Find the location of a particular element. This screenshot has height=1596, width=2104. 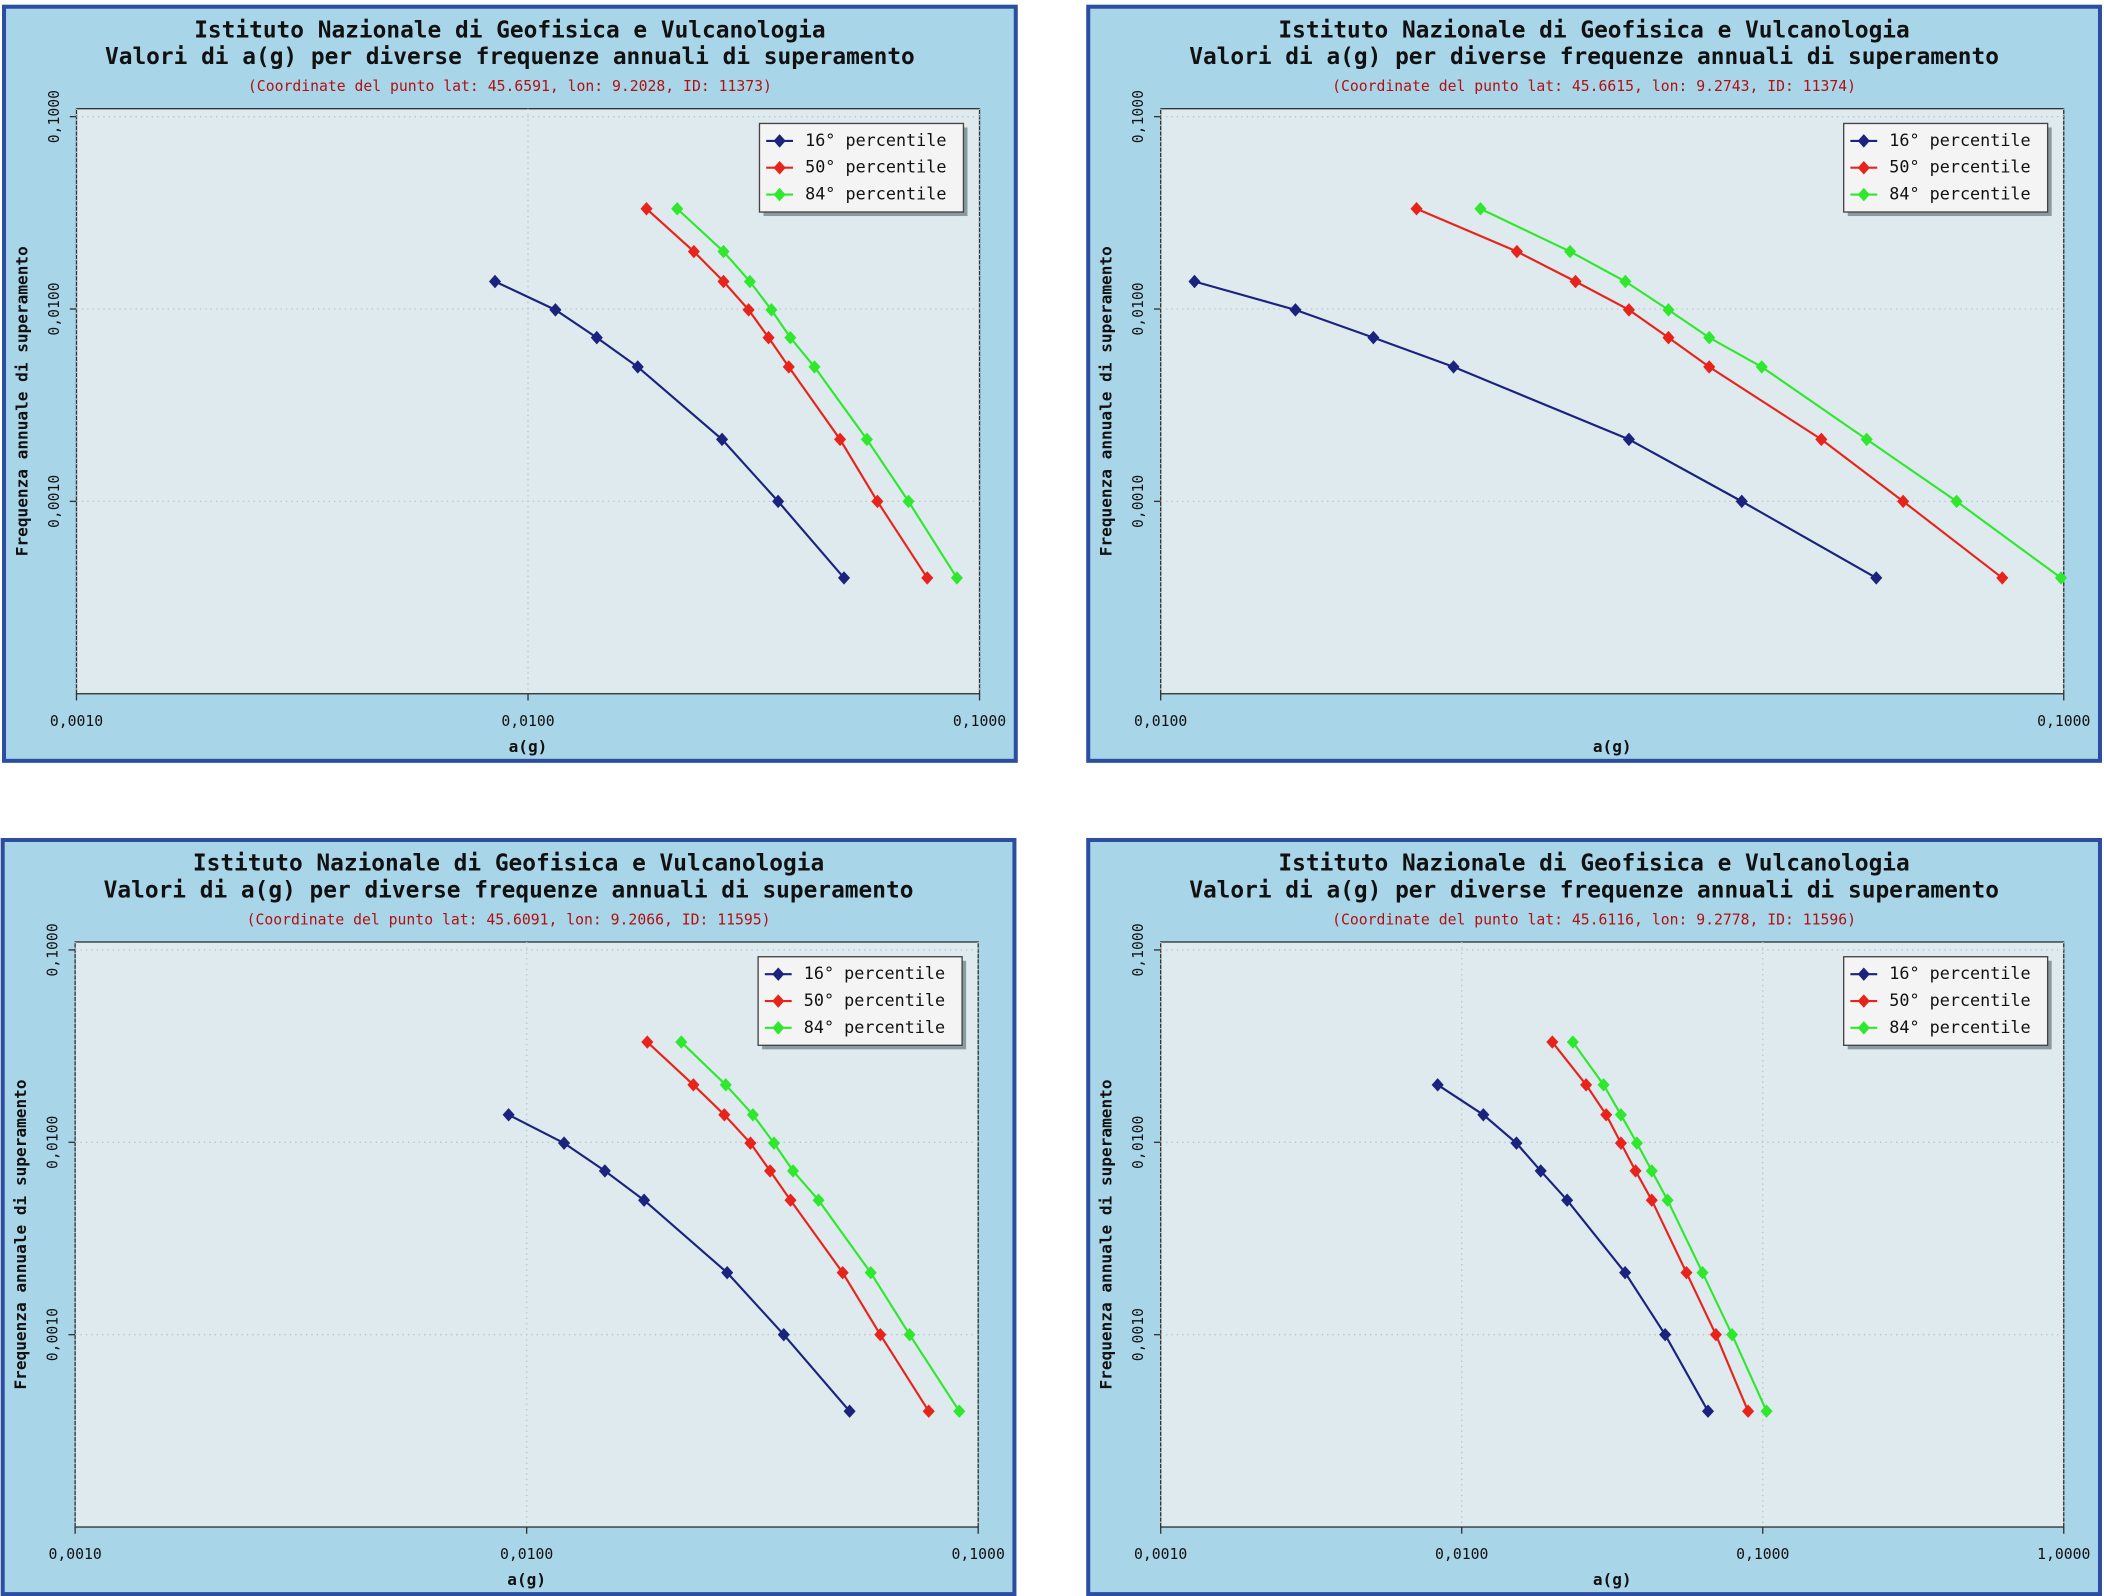

x-tick-label: 1,0000 is located at coordinates (2063, 1554).